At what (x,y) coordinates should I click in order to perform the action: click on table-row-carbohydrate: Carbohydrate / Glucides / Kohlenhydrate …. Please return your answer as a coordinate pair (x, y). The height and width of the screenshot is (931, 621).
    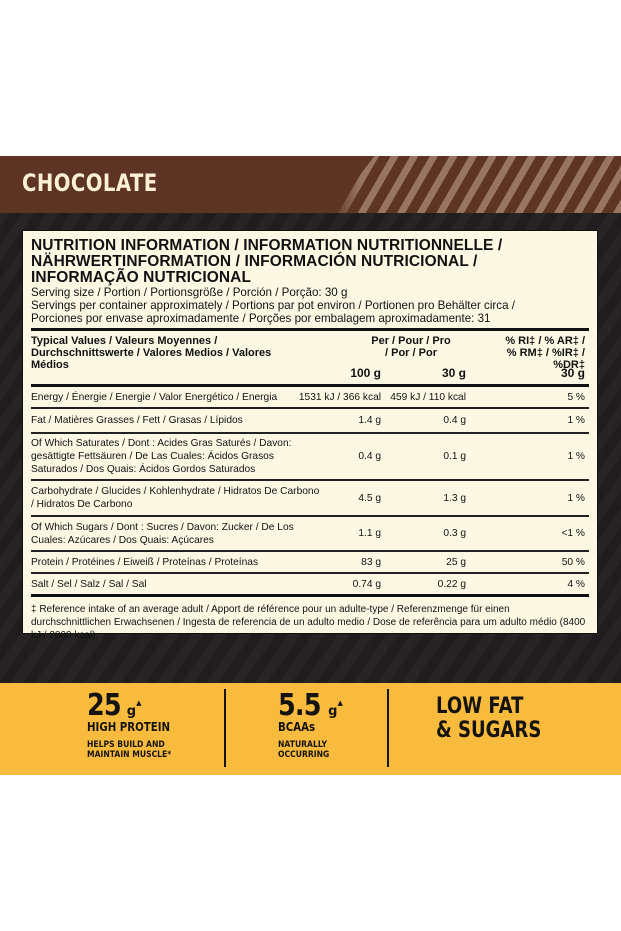
    Looking at the image, I should click on (310, 499).